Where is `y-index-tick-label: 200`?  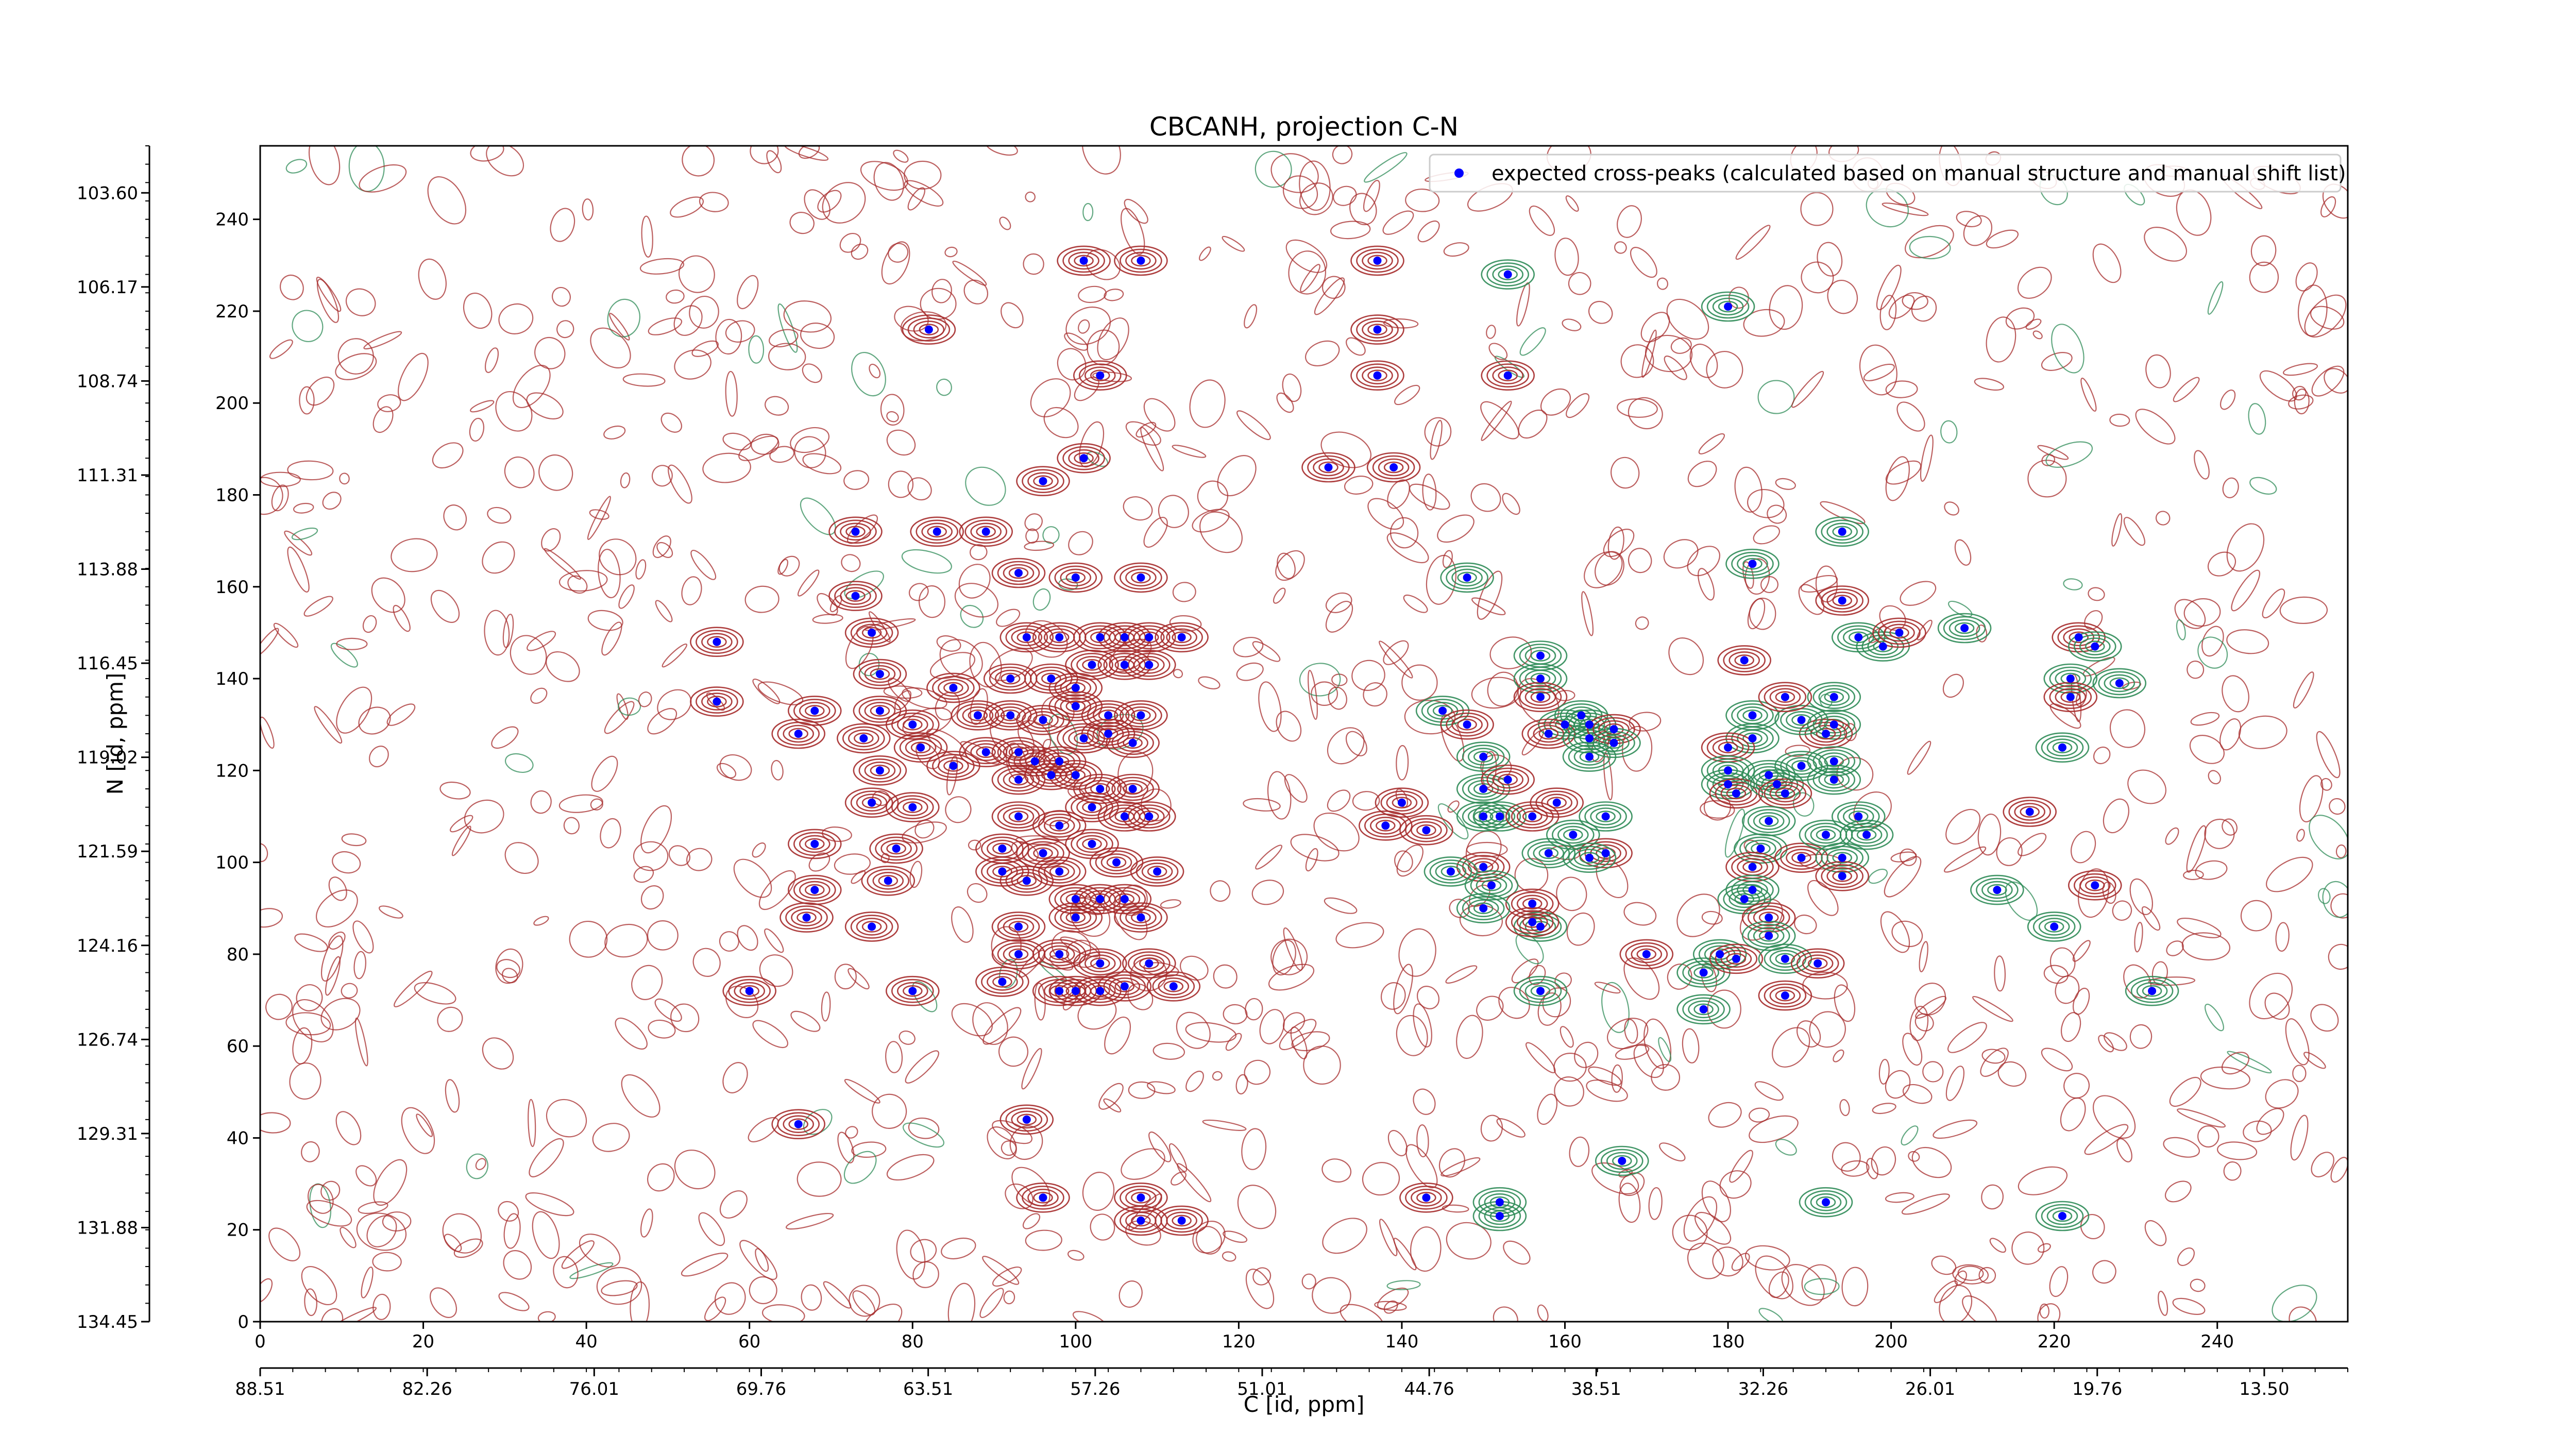 y-index-tick-label: 200 is located at coordinates (232, 403).